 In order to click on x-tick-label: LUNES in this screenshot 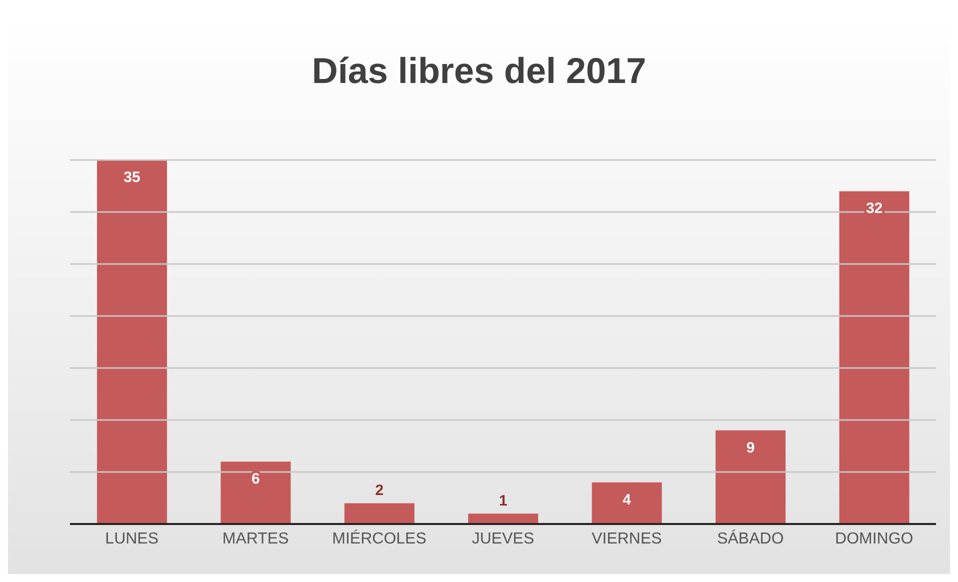, I will do `click(132, 539)`.